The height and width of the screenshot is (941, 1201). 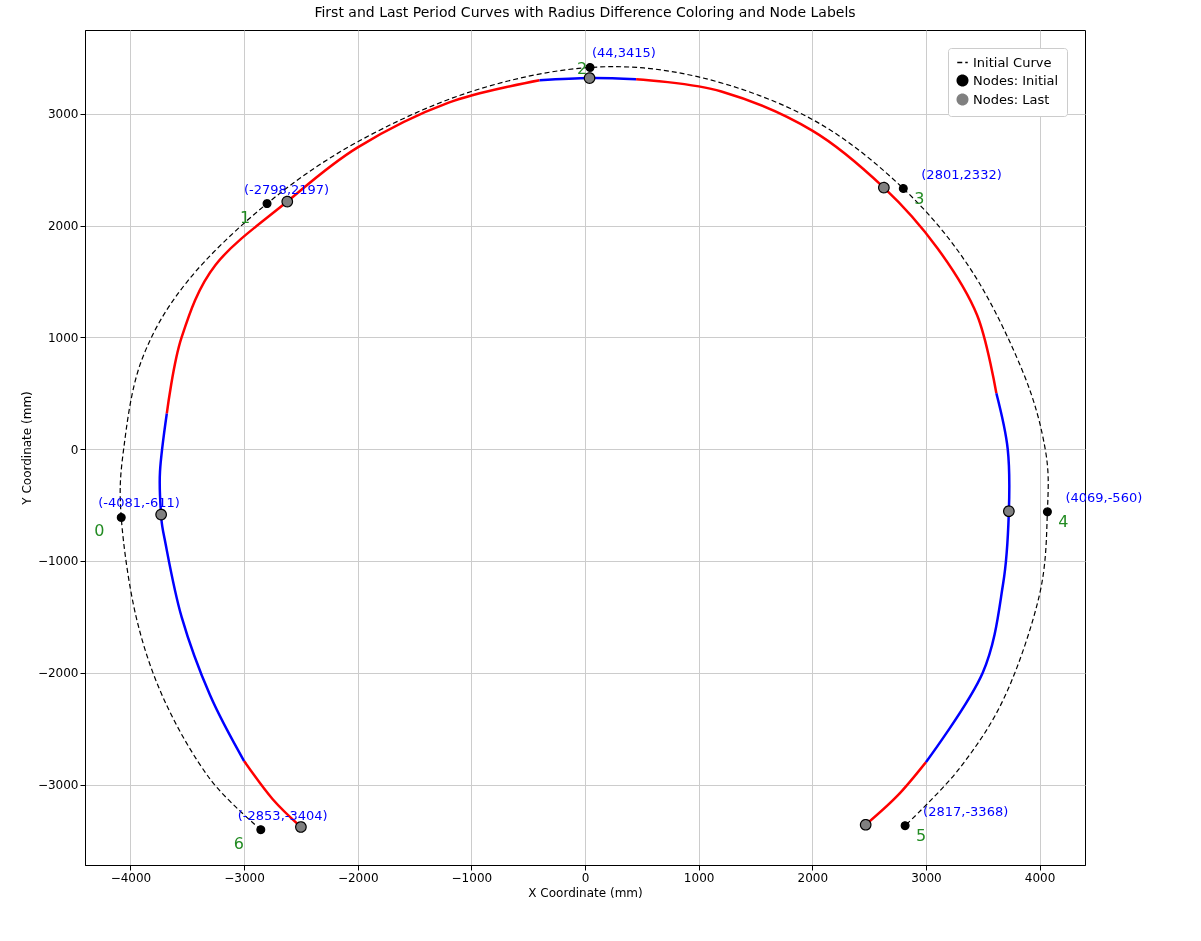 I want to click on y-axis-title: Y Coordinate (mm), so click(x=26, y=448).